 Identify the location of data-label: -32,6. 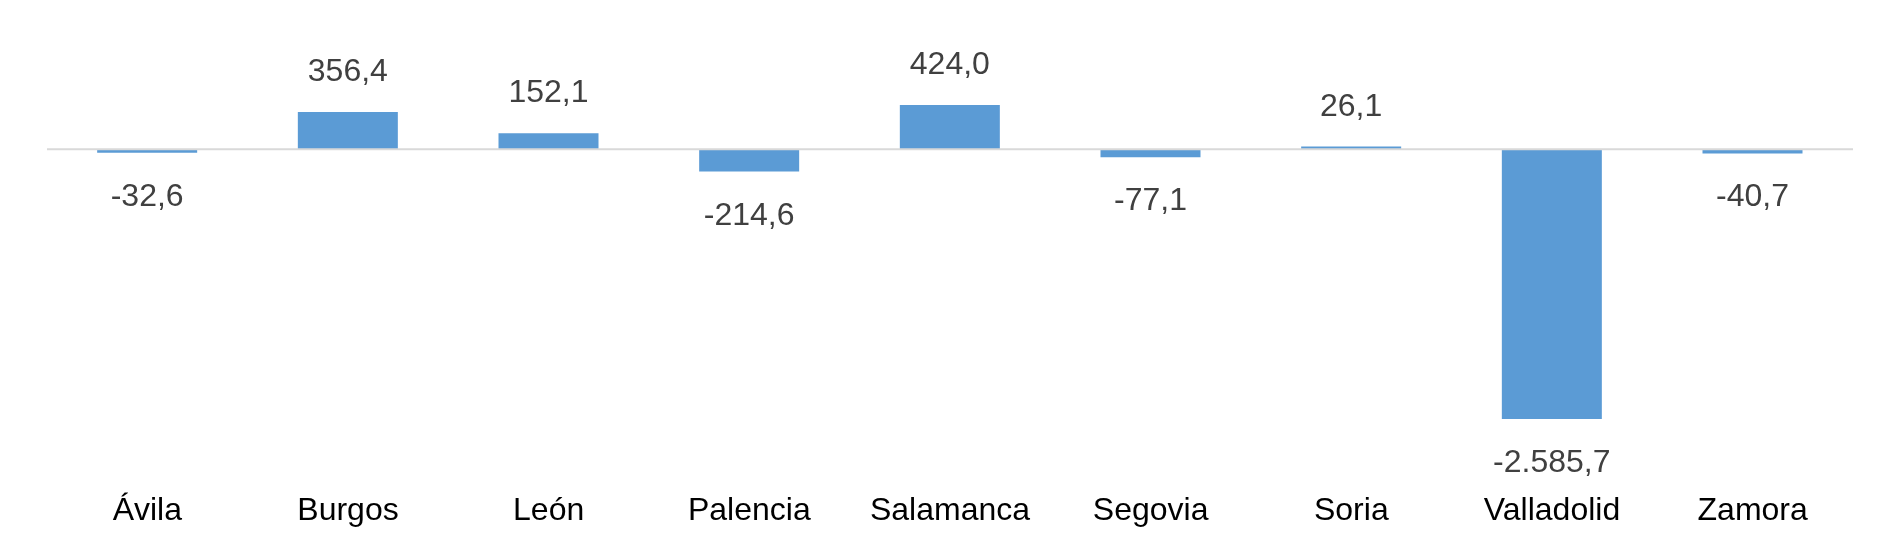
(147, 194).